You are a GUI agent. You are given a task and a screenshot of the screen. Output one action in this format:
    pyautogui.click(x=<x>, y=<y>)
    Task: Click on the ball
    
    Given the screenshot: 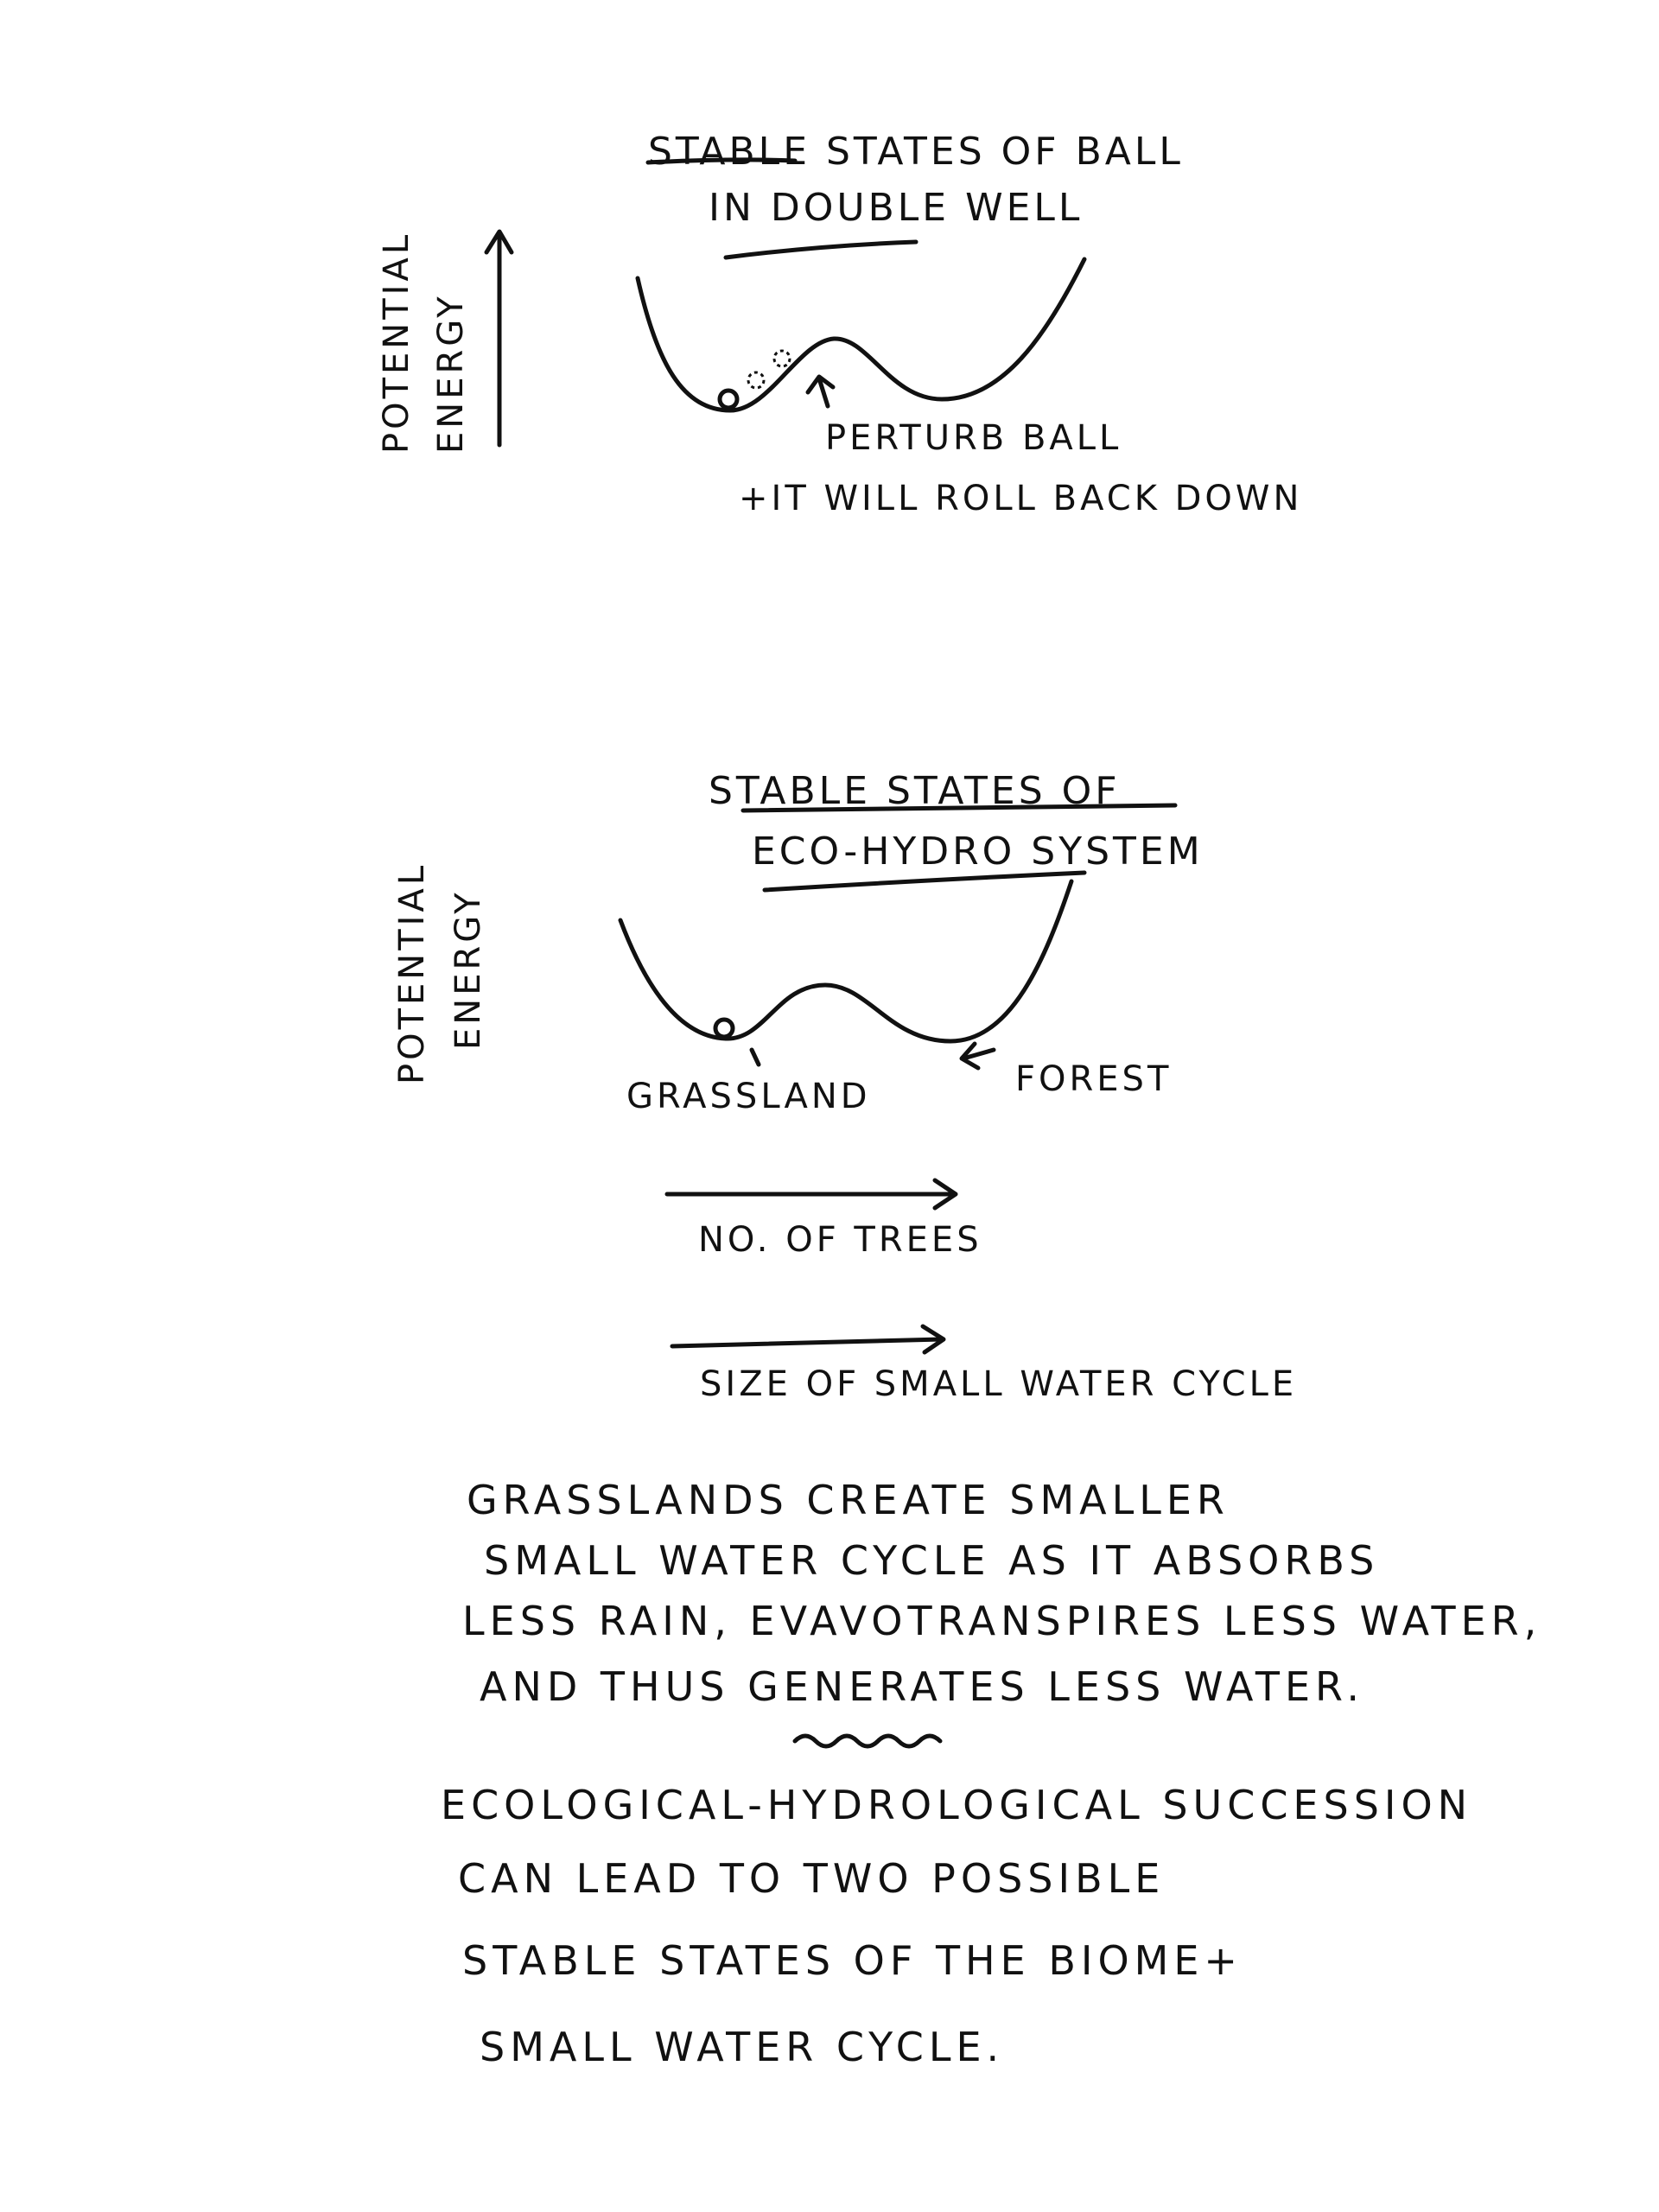 What is the action you would take?
    pyautogui.click(x=728, y=399)
    